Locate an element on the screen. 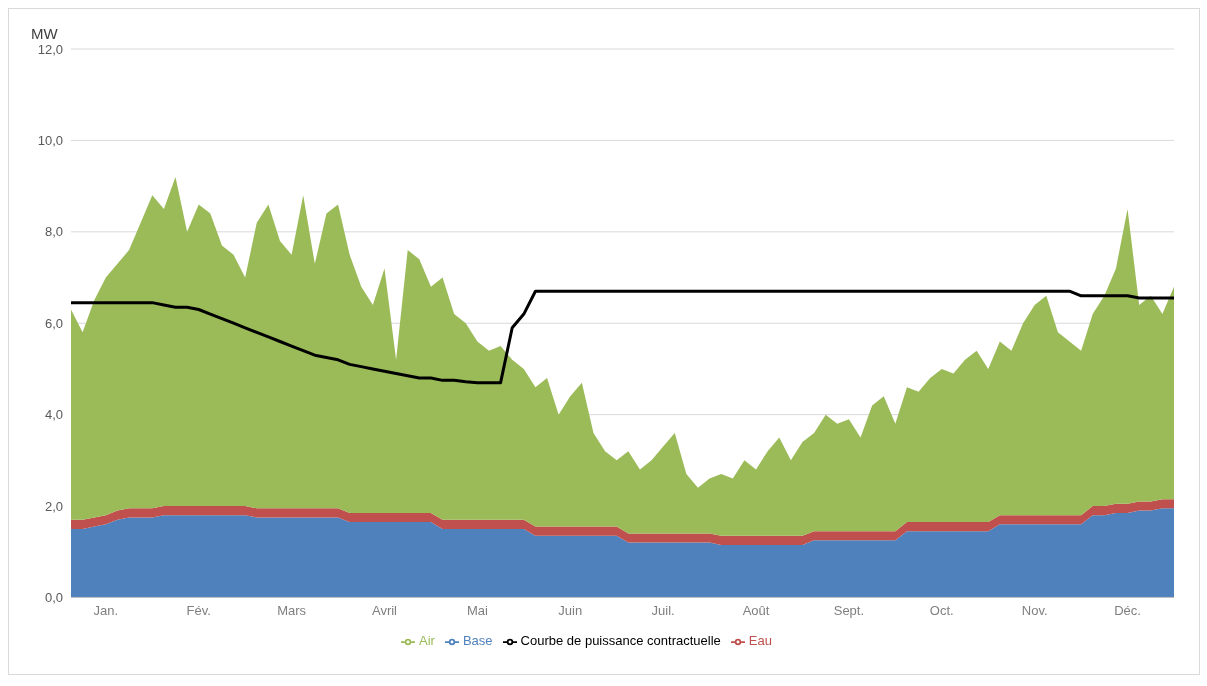 This screenshot has height=686, width=1207. y-tick-label: 8,0 is located at coordinates (53, 232).